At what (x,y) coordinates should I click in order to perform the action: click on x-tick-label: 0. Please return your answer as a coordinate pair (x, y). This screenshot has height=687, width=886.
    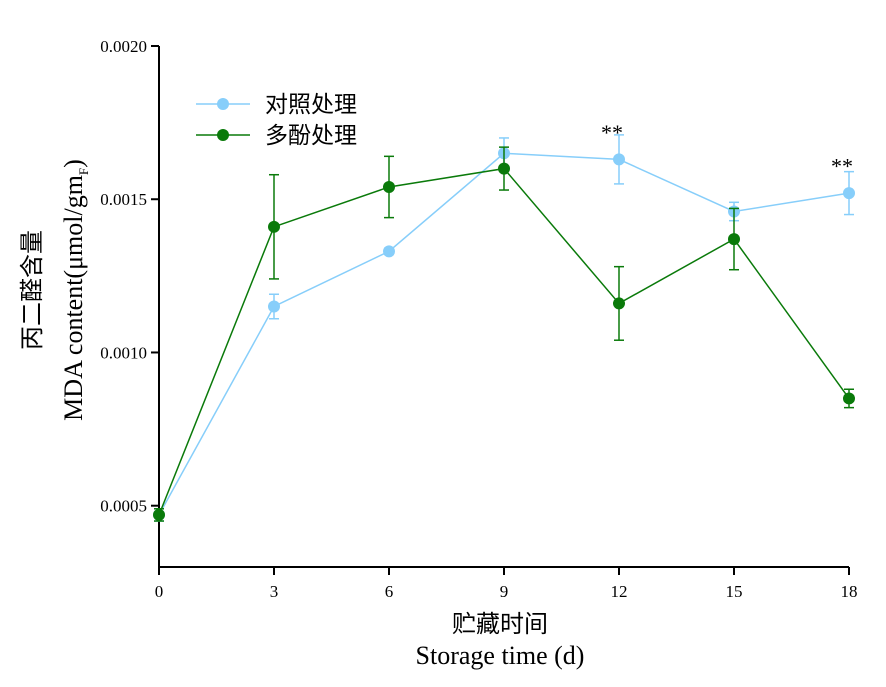
    Looking at the image, I should click on (159, 591).